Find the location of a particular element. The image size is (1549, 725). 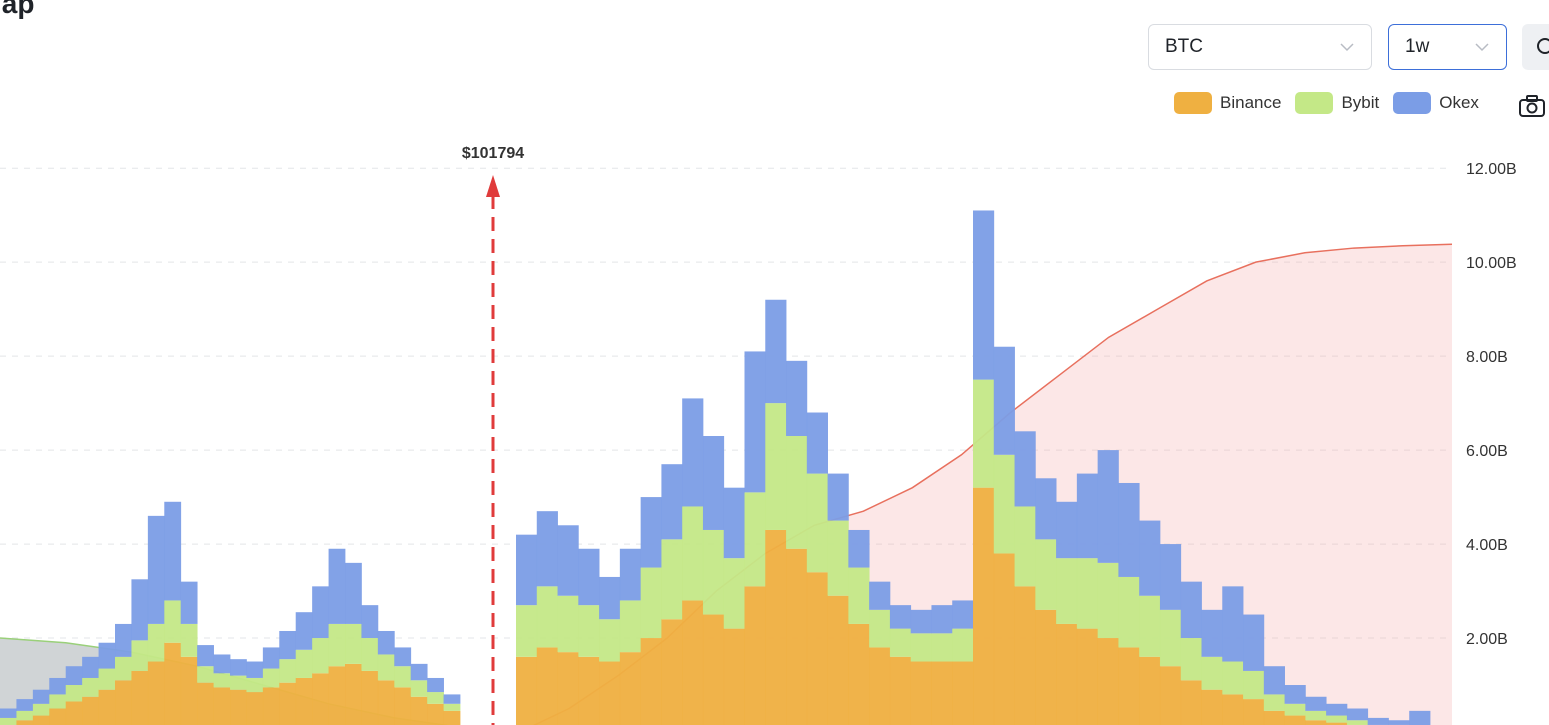

y-tick-label: 4.00B is located at coordinates (1487, 545).